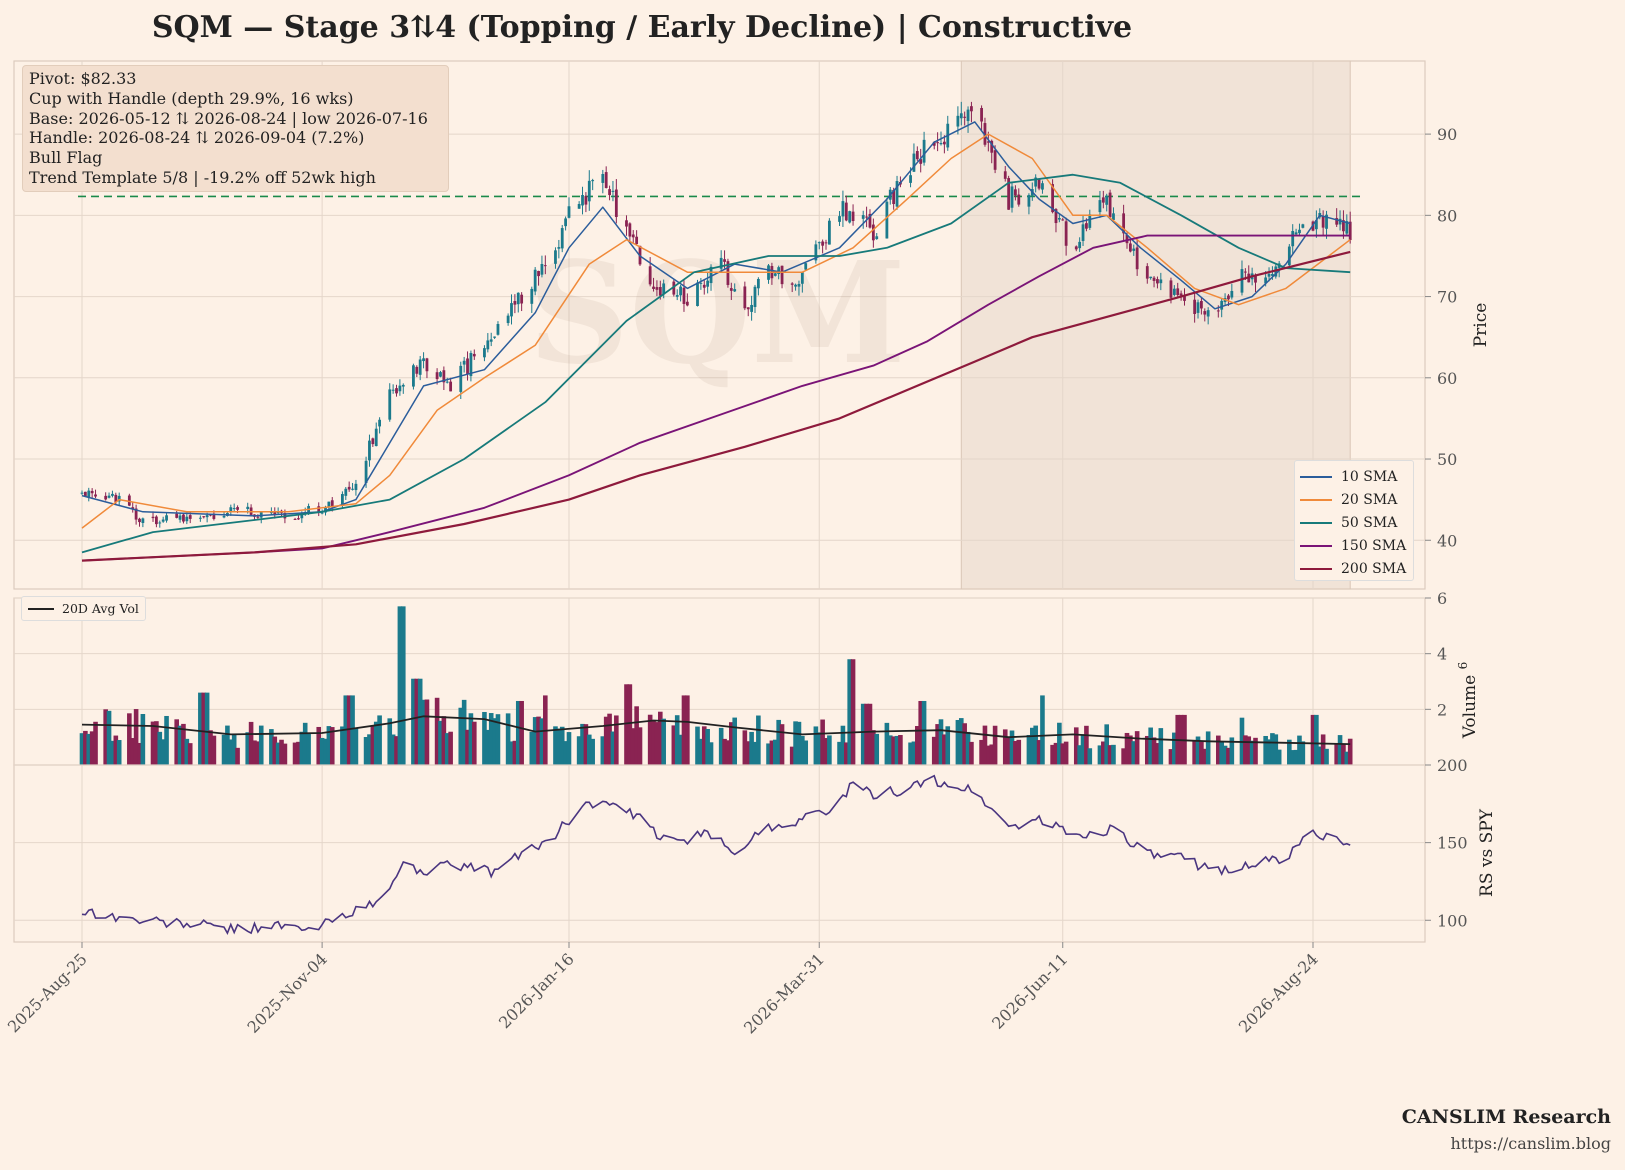 The image size is (1625, 1170). Describe the element at coordinates (1316, 568) in the screenshot. I see `legend-swatch-sma200` at that location.